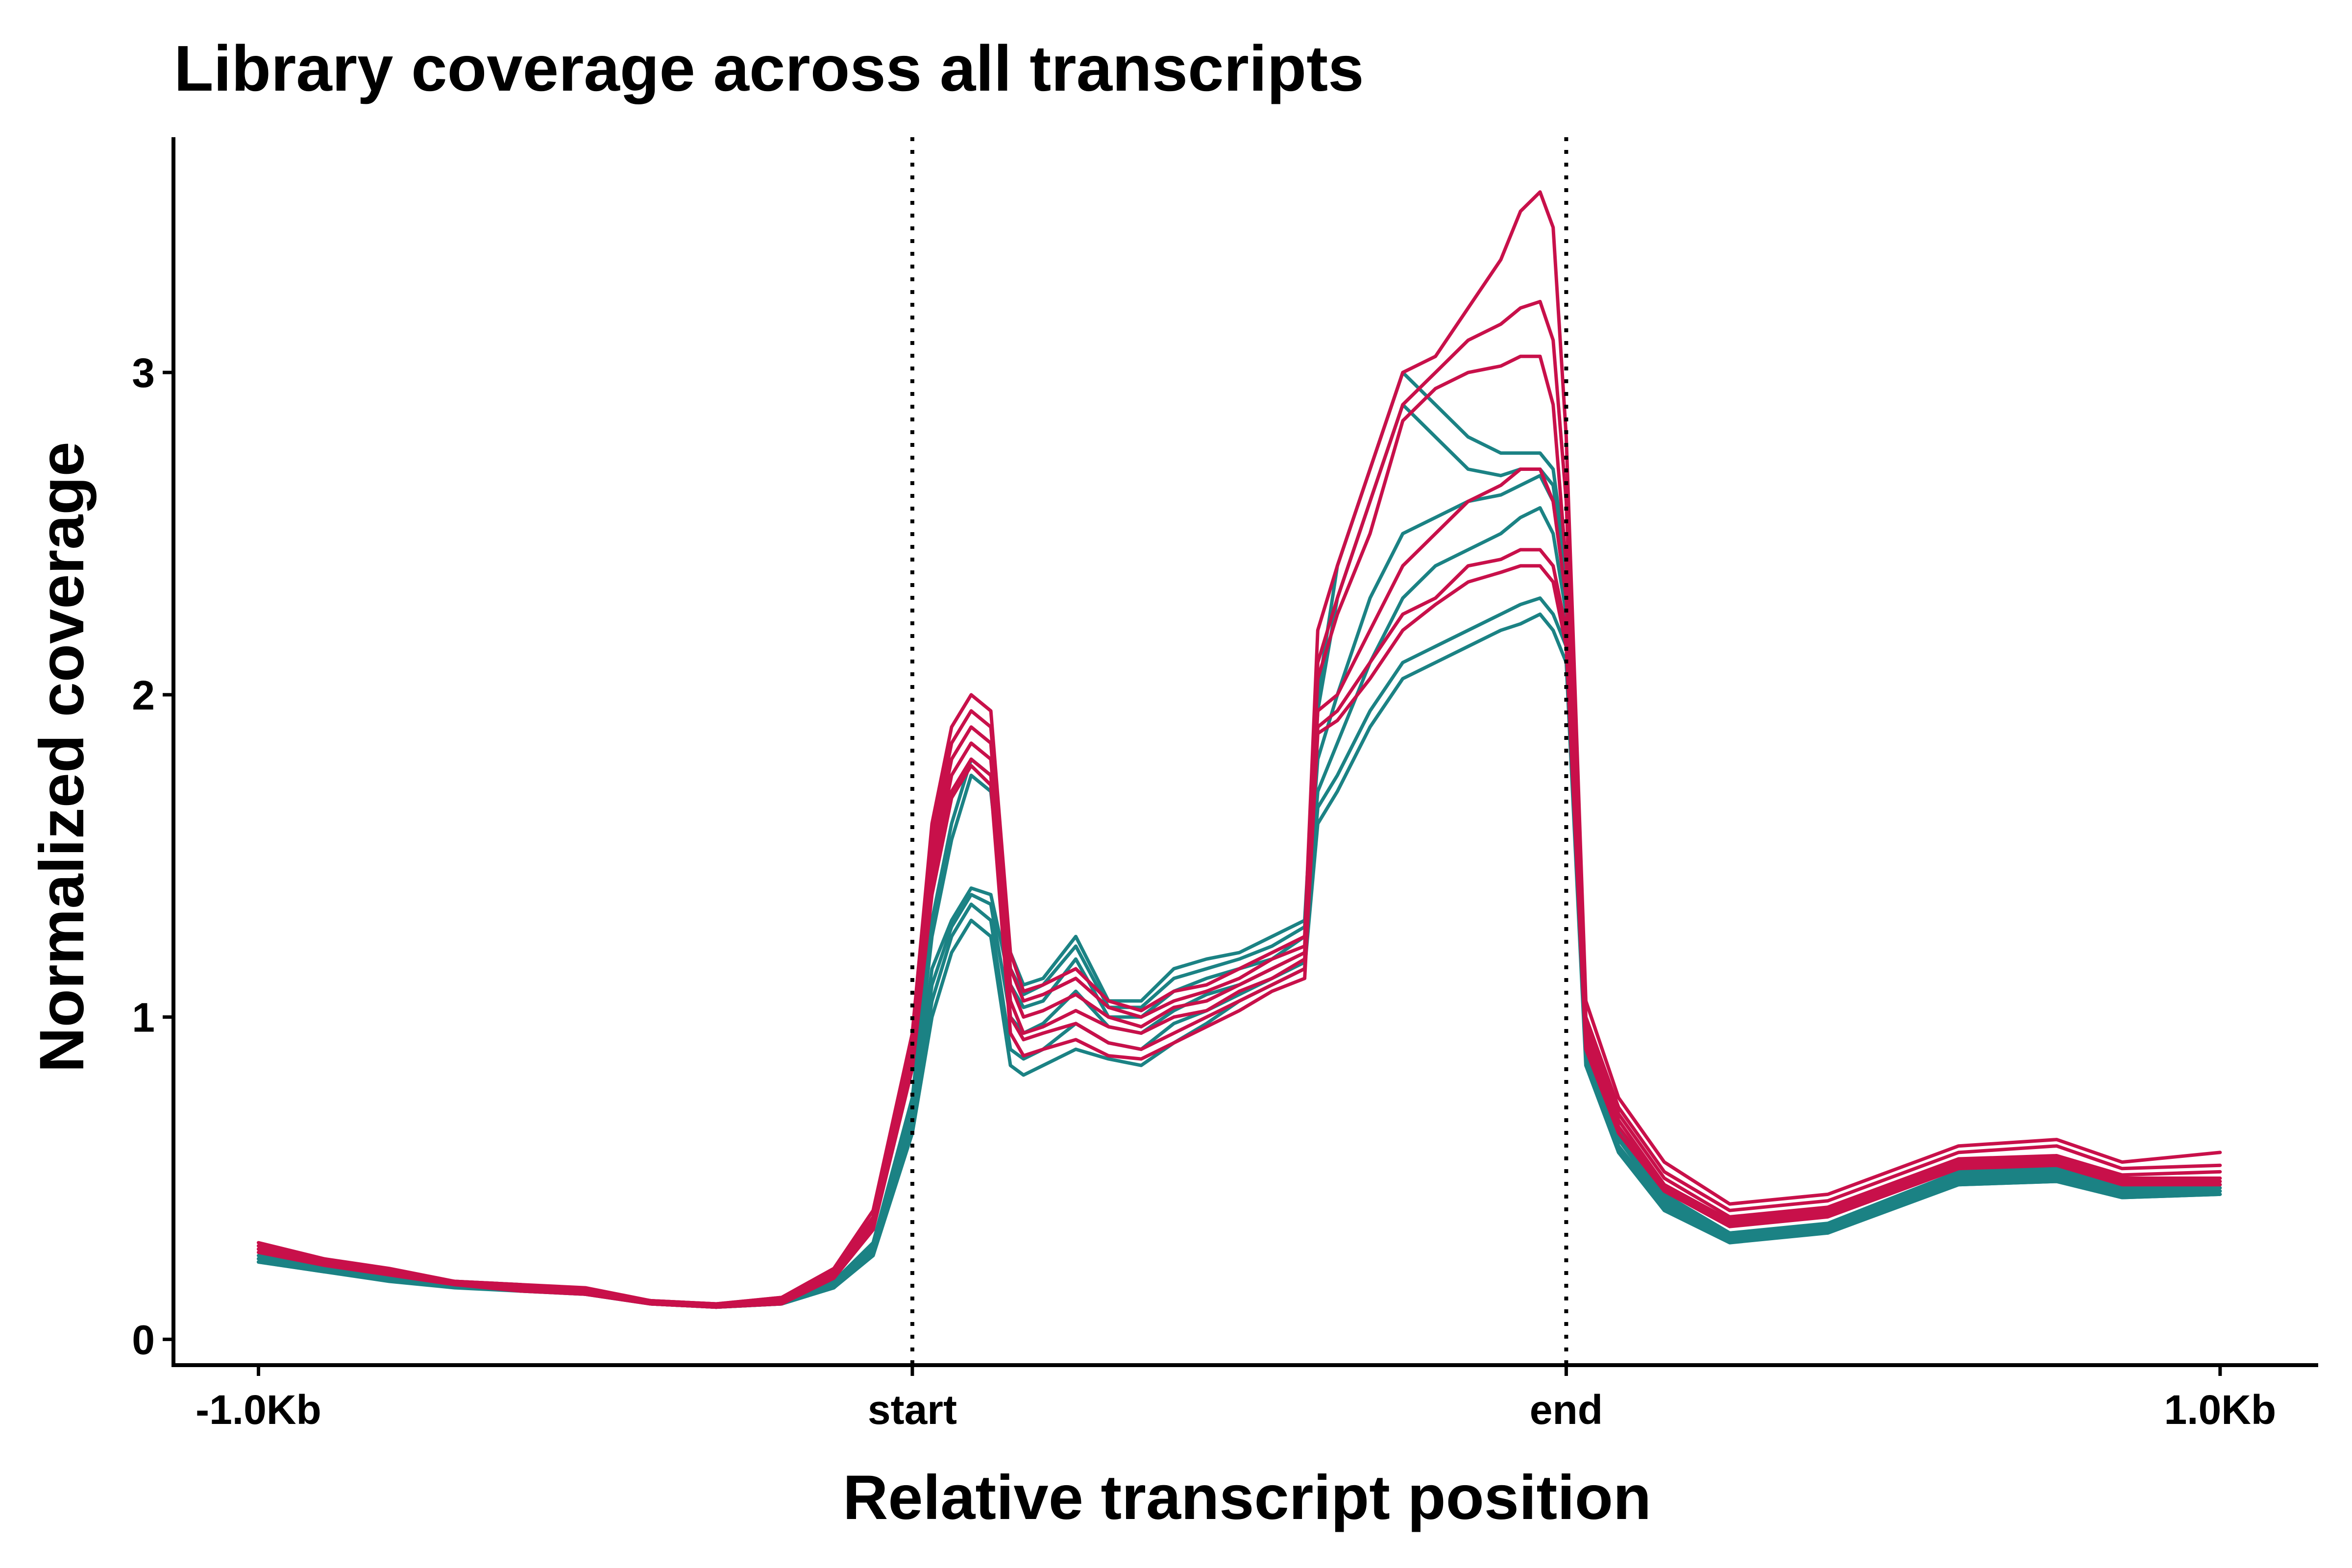 This screenshot has height=1568, width=2352. I want to click on y-tick-label: 1, so click(143, 1018).